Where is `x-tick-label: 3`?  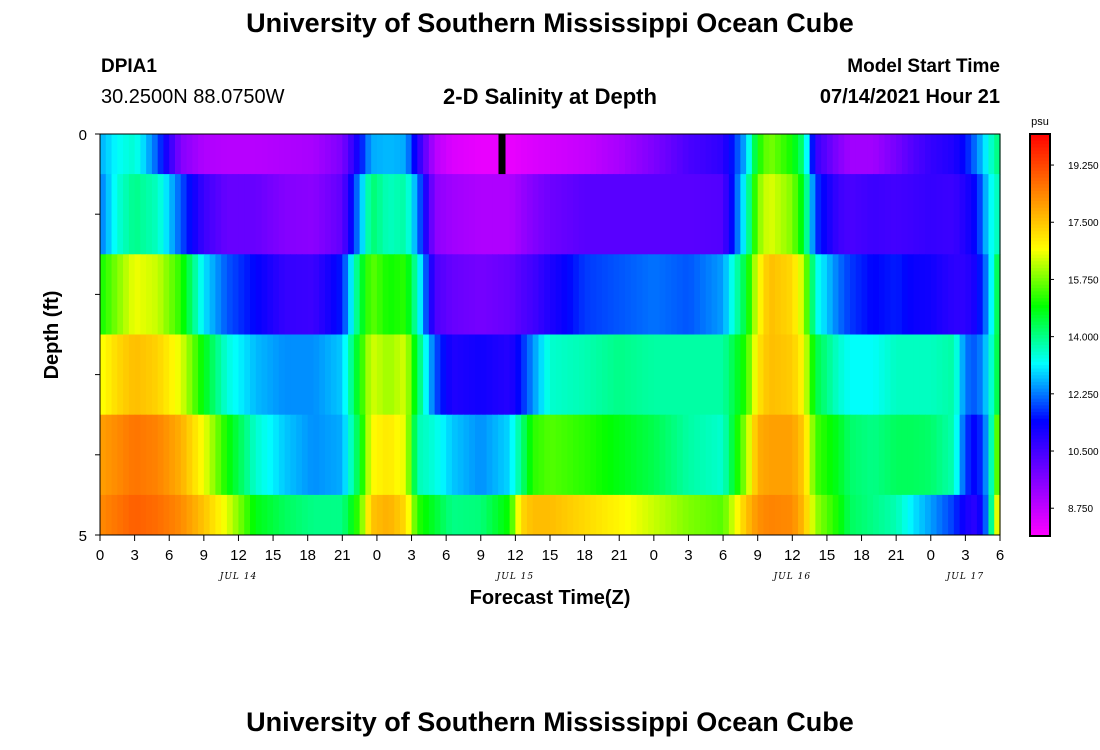 x-tick-label: 3 is located at coordinates (134, 555).